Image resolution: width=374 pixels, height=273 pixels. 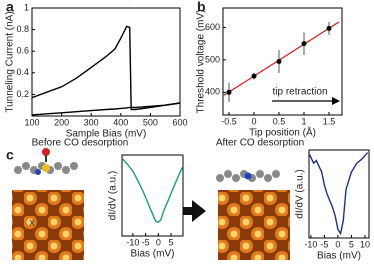 What do you see at coordinates (299, 92) in the screenshot?
I see `annotation: tip retraction` at bounding box center [299, 92].